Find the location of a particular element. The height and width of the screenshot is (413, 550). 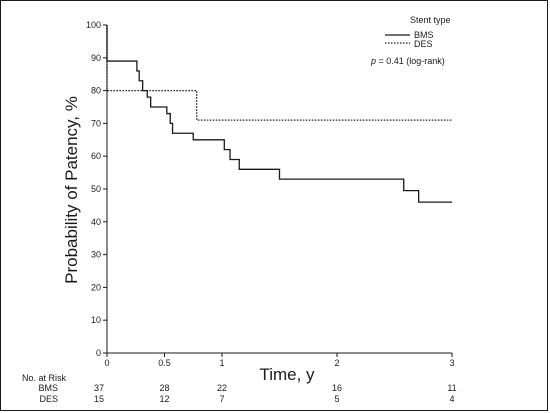

risk-value-des: 7 is located at coordinates (221, 399).